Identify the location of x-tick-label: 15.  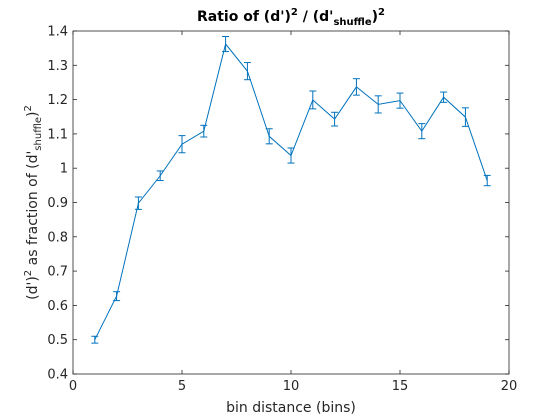
(400, 386).